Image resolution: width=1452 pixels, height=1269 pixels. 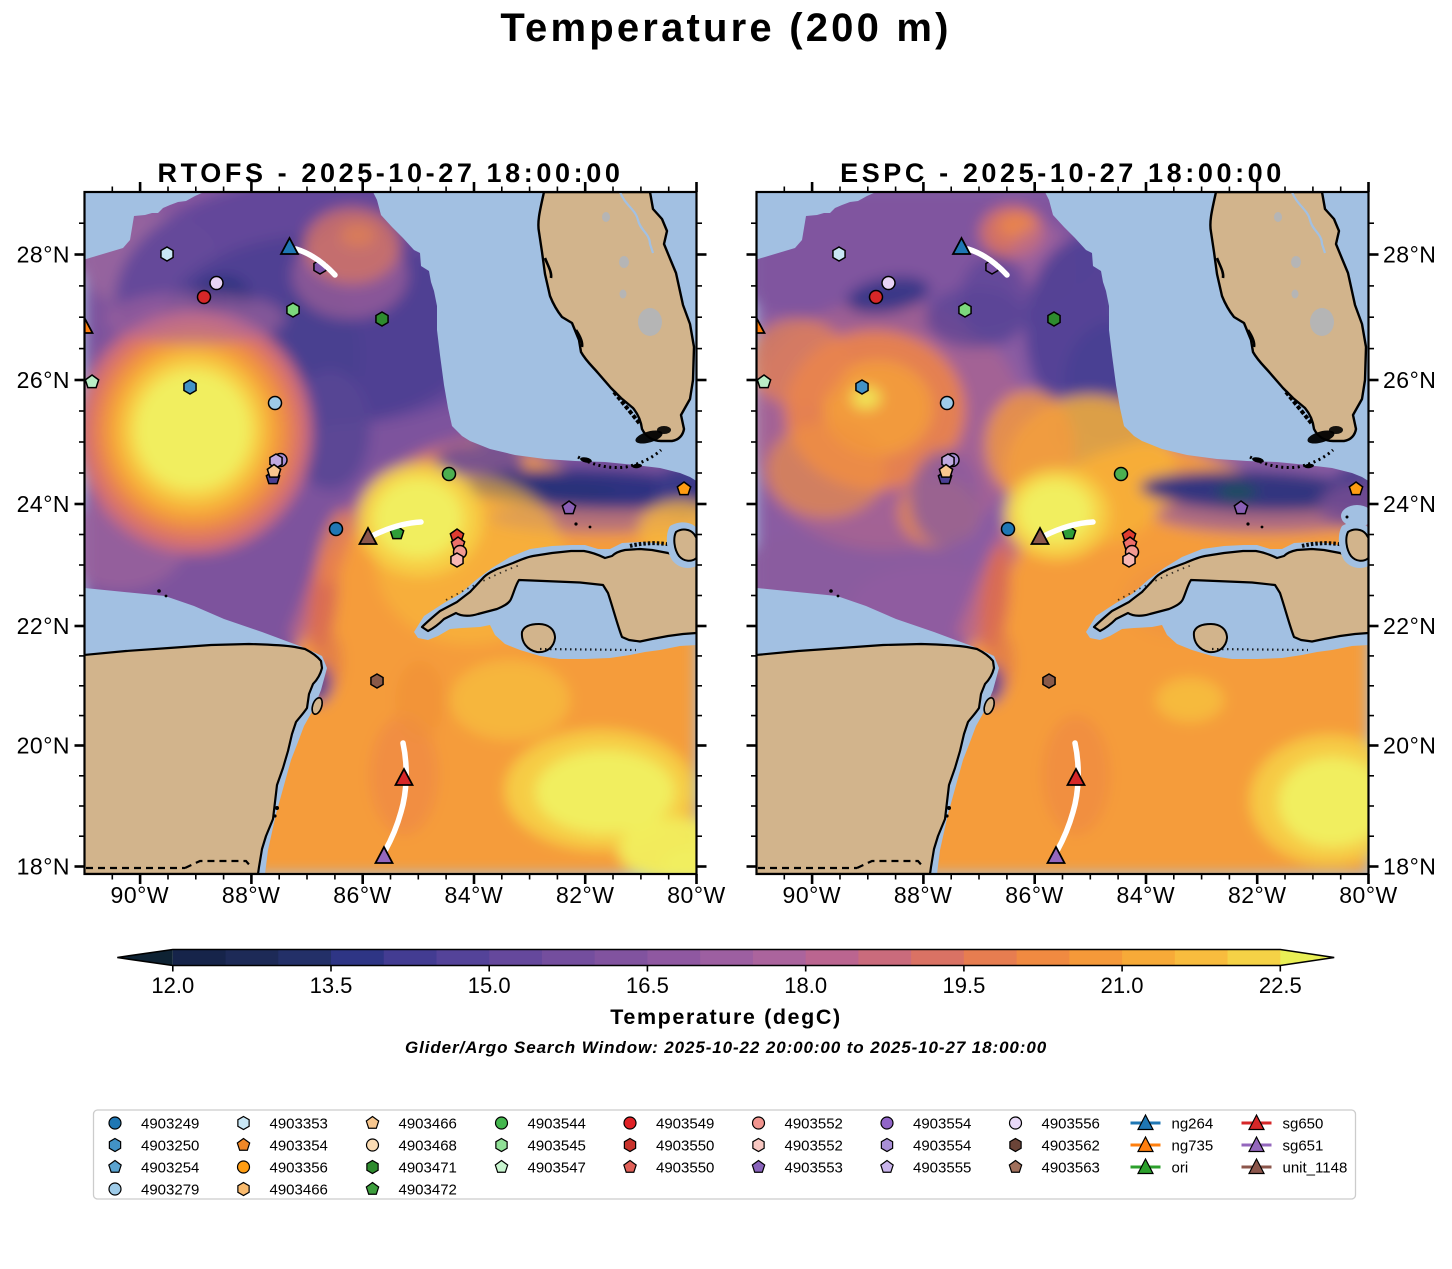 What do you see at coordinates (170, 1124) in the screenshot?
I see `svg-text: 4903249` at bounding box center [170, 1124].